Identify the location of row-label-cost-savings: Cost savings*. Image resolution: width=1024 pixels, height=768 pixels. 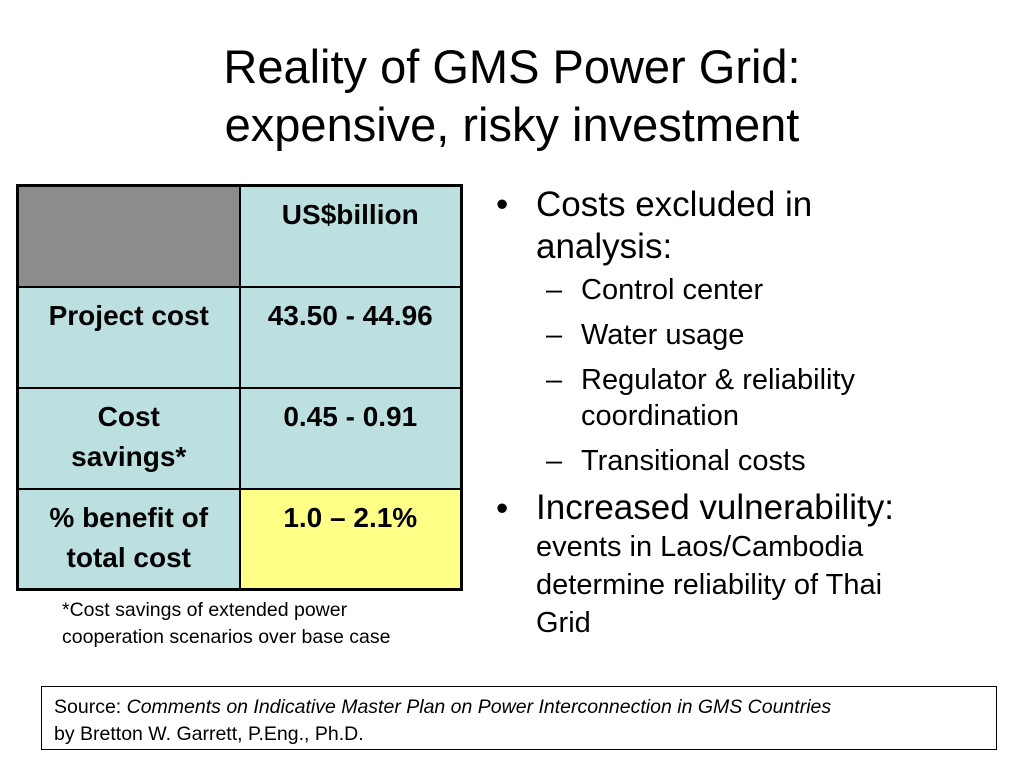
(128, 438).